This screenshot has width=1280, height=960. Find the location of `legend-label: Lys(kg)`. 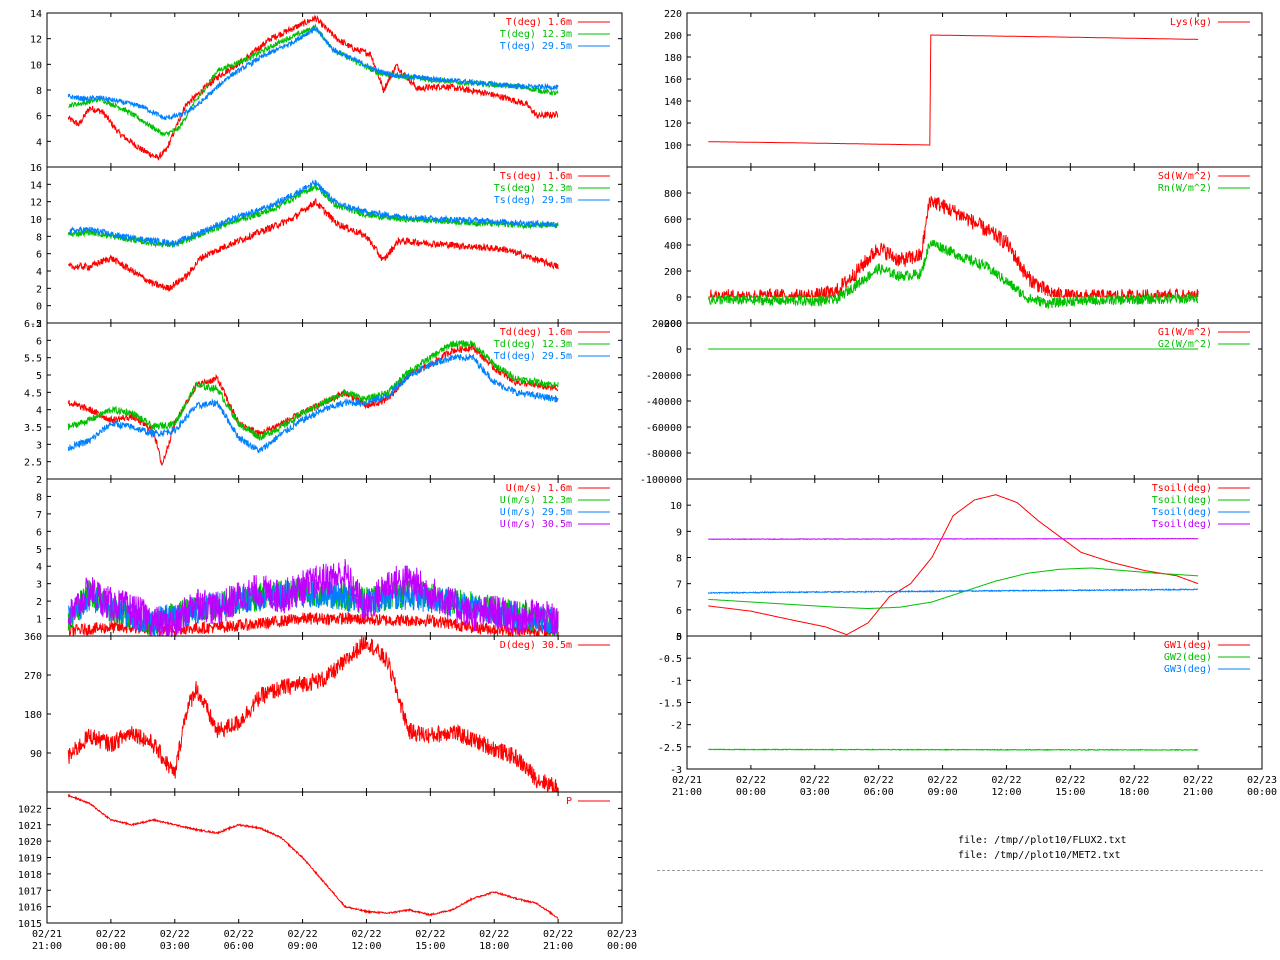

legend-label: Lys(kg) is located at coordinates (1191, 22).